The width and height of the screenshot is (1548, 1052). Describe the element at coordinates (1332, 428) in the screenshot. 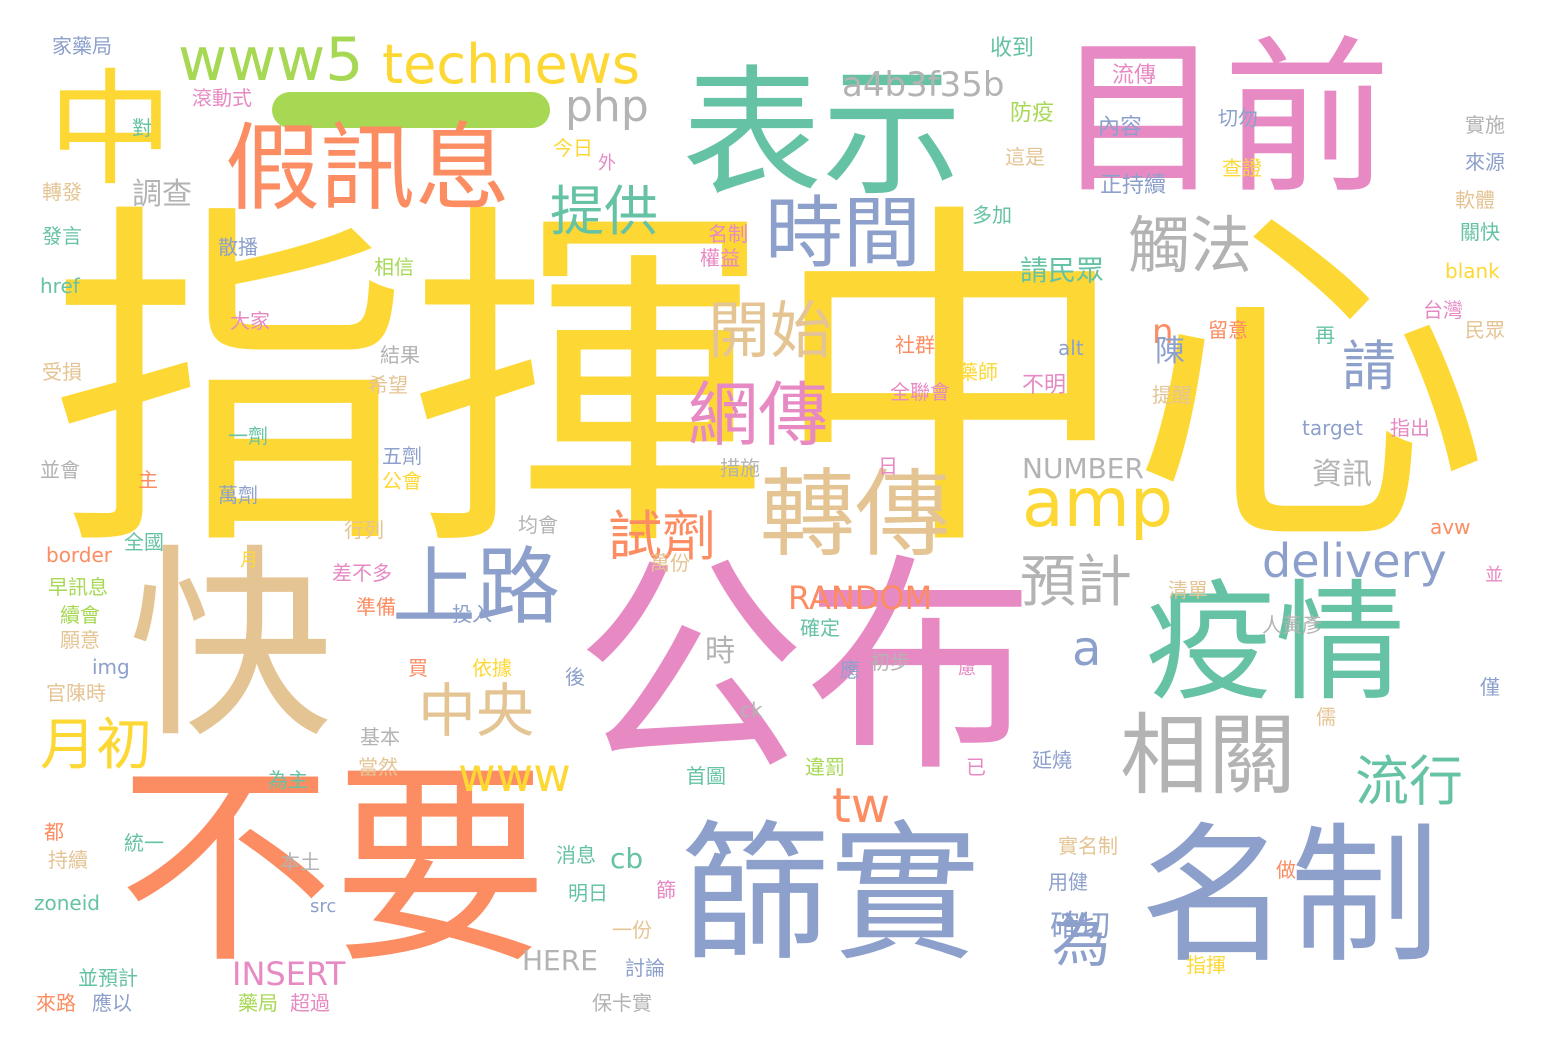

I see `cloud-word: target` at that location.